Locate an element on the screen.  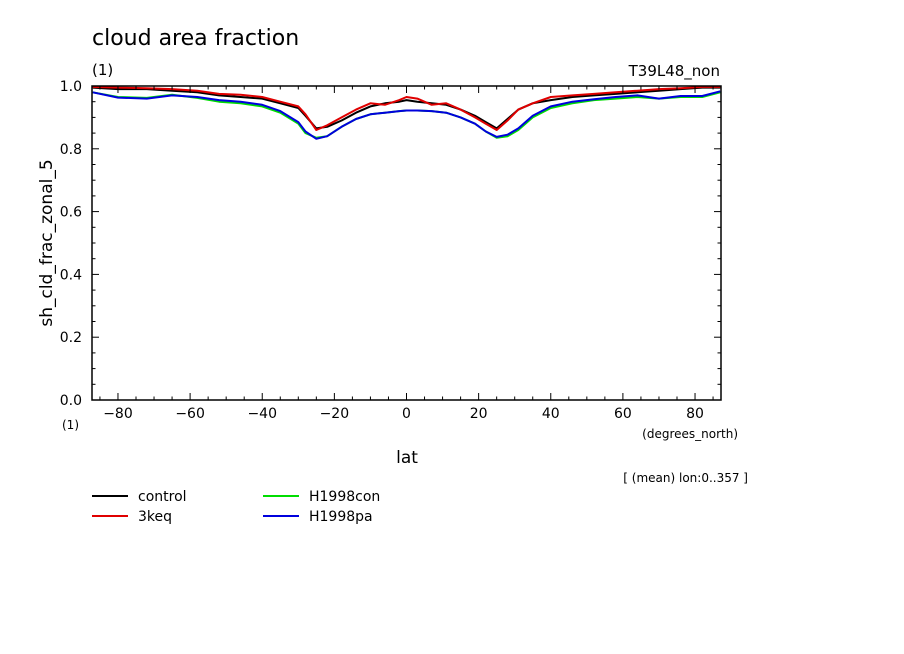
series-line-3keq is located at coordinates (406, 108).